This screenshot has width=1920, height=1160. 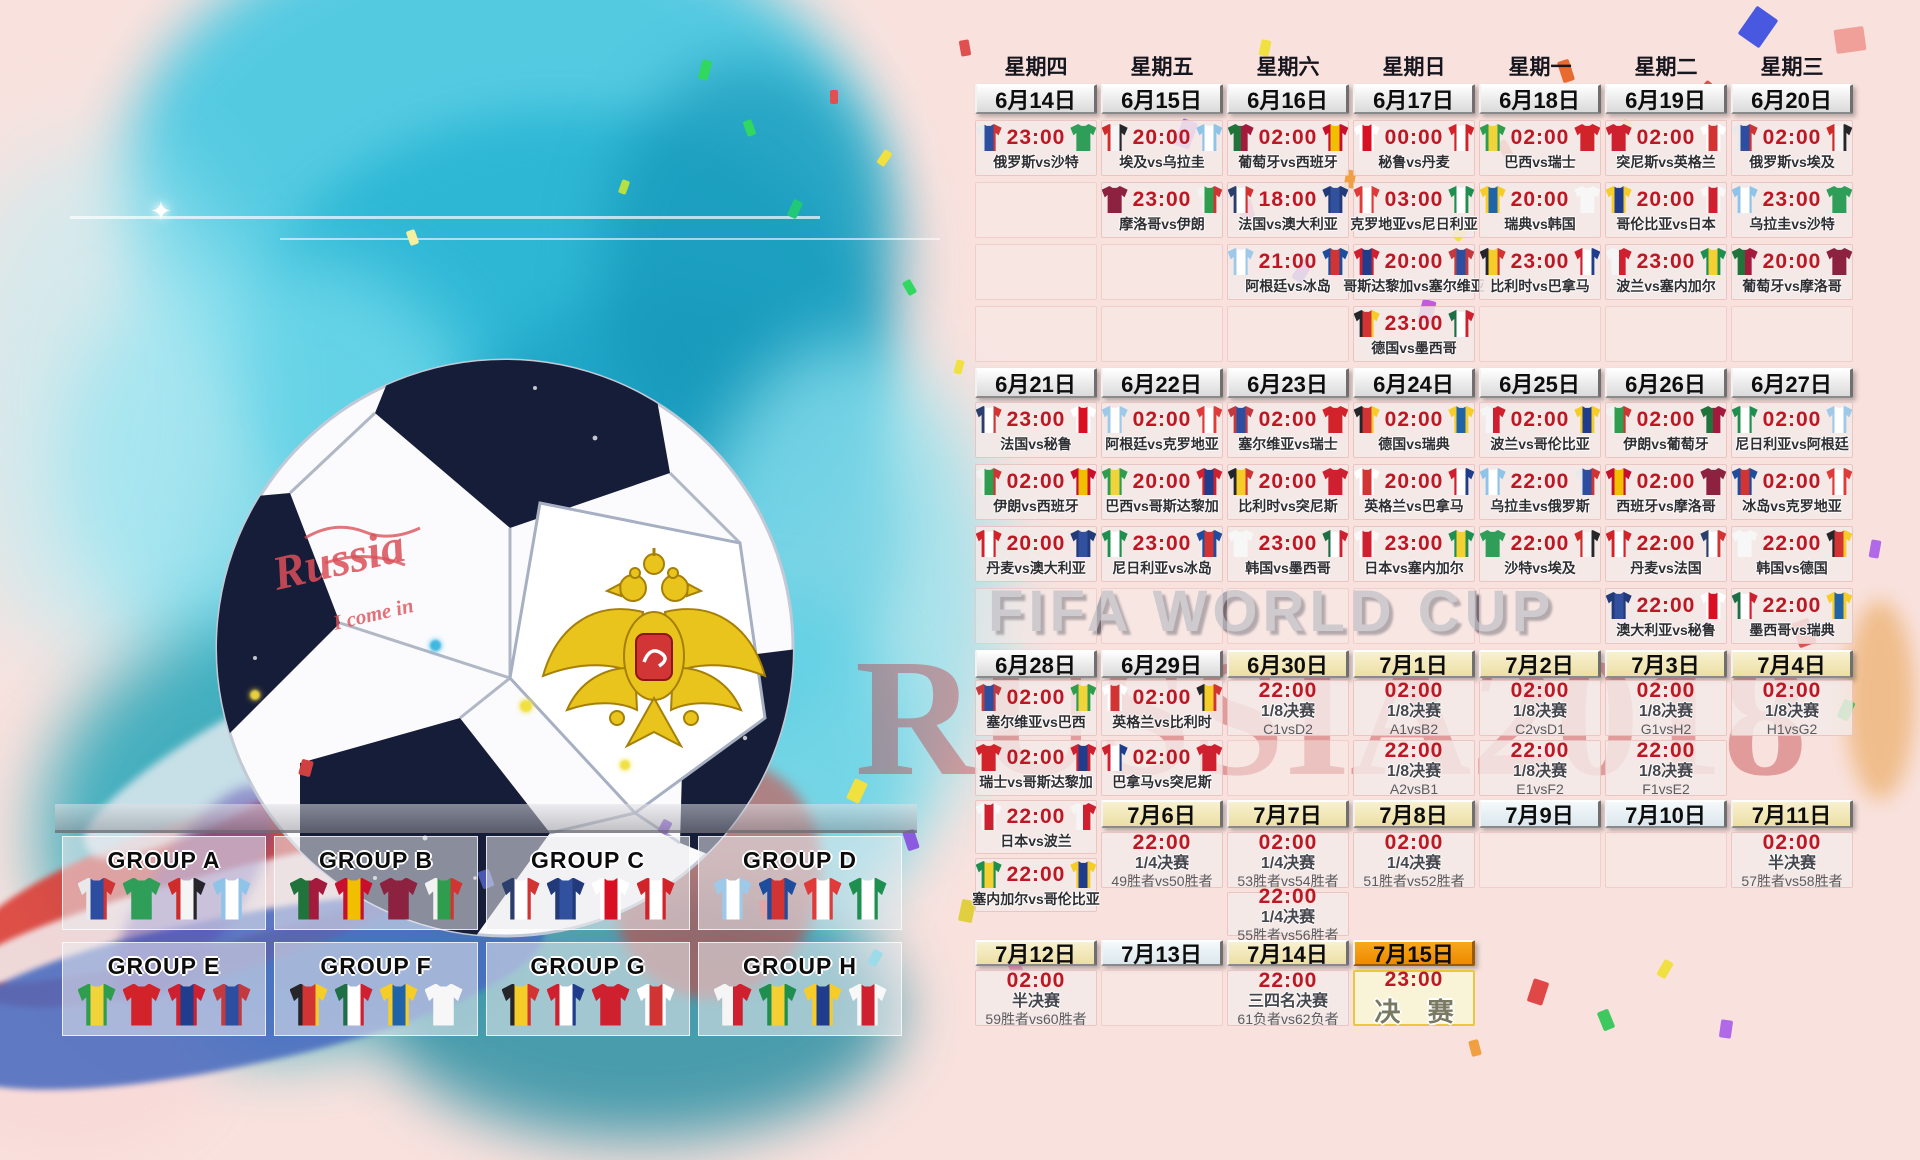 What do you see at coordinates (1288, 224) in the screenshot?
I see `match-teams: 法国vs澳大利亚` at bounding box center [1288, 224].